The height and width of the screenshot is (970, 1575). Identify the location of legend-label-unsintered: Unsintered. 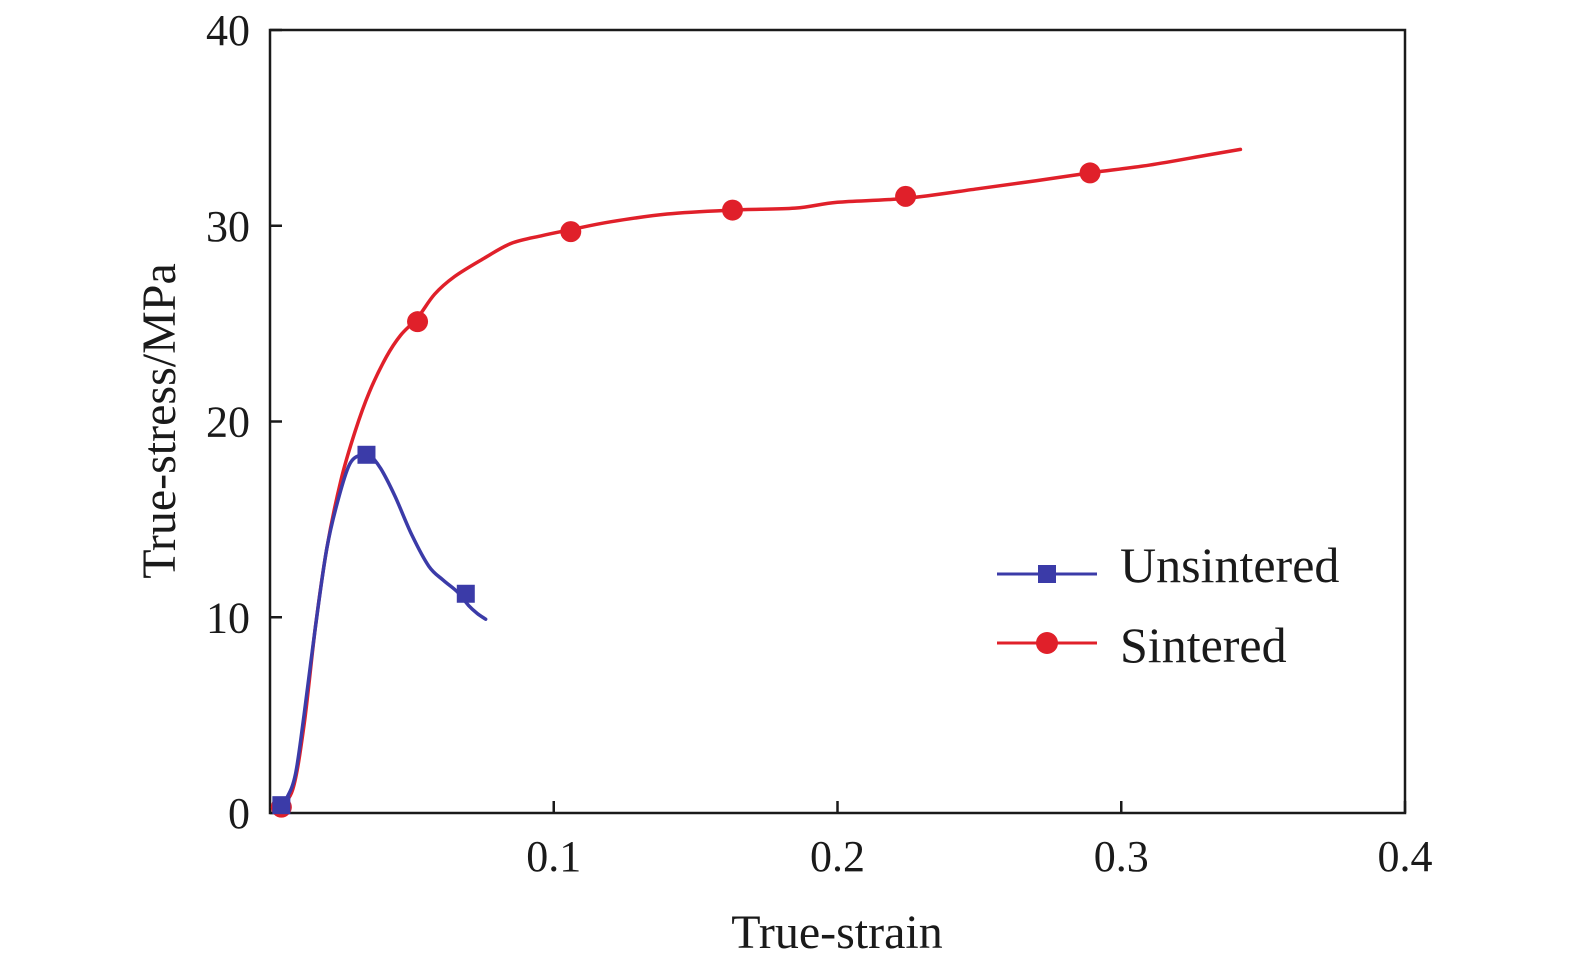
(1229, 565).